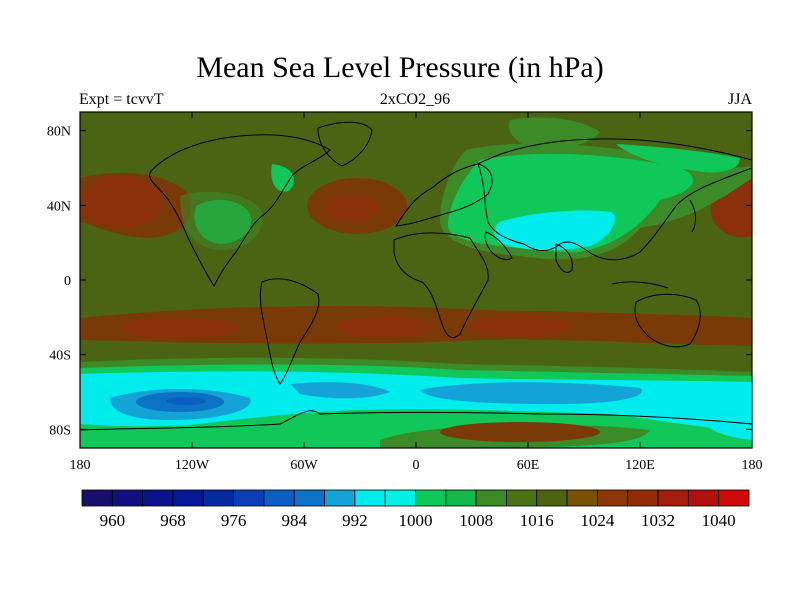 The height and width of the screenshot is (600, 800). What do you see at coordinates (554, 230) in the screenshot?
I see `low-asia-core` at bounding box center [554, 230].